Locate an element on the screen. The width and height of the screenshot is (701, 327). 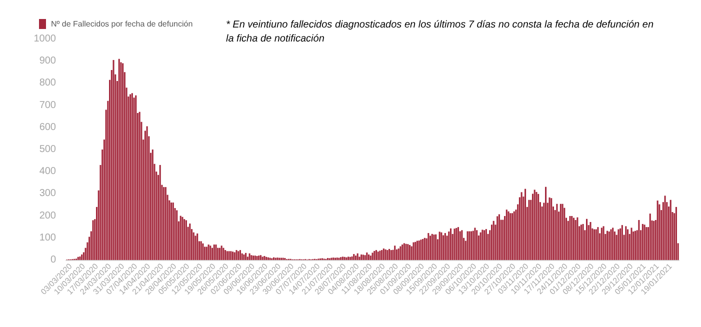
y-tick-label: 0 is located at coordinates (53, 260).